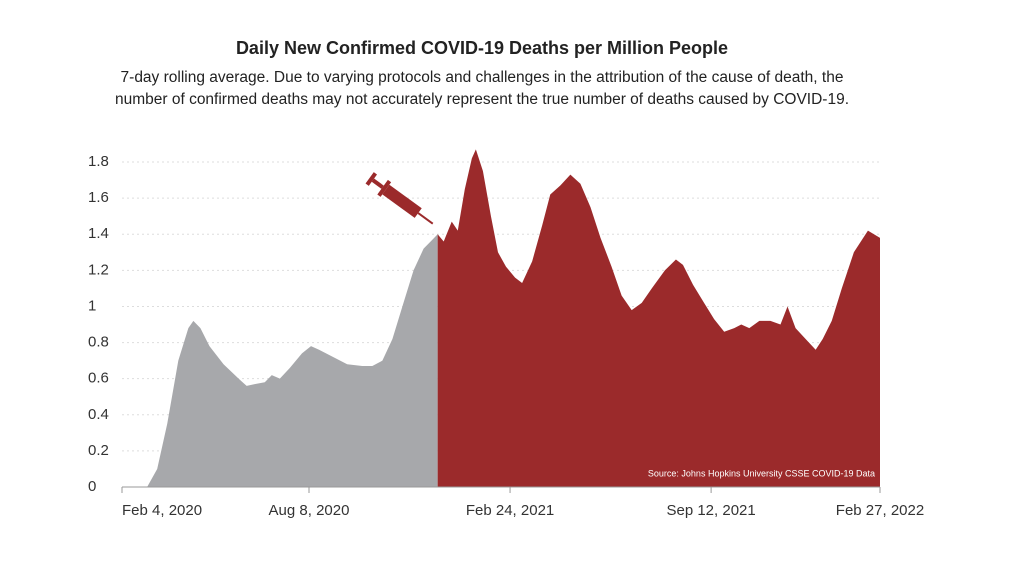  What do you see at coordinates (710, 510) in the screenshot?
I see `x-tick-label: Sep 12, 2021` at bounding box center [710, 510].